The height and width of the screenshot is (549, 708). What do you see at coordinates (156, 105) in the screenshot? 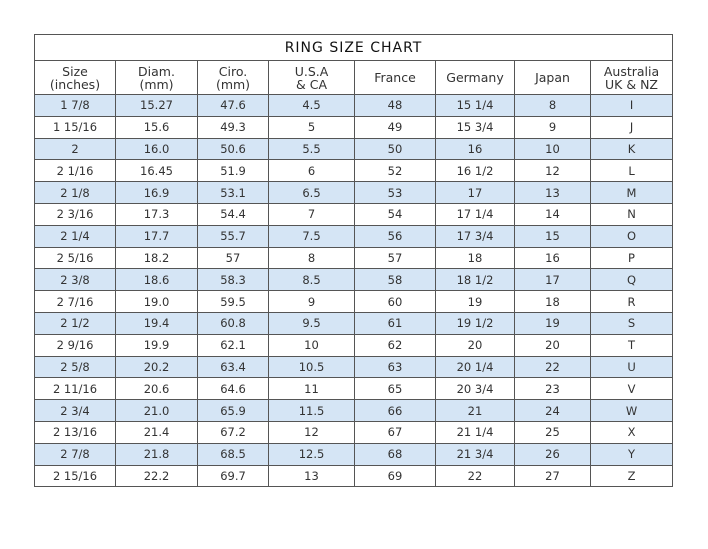
I see `table-cell: 15.27` at bounding box center [156, 105].